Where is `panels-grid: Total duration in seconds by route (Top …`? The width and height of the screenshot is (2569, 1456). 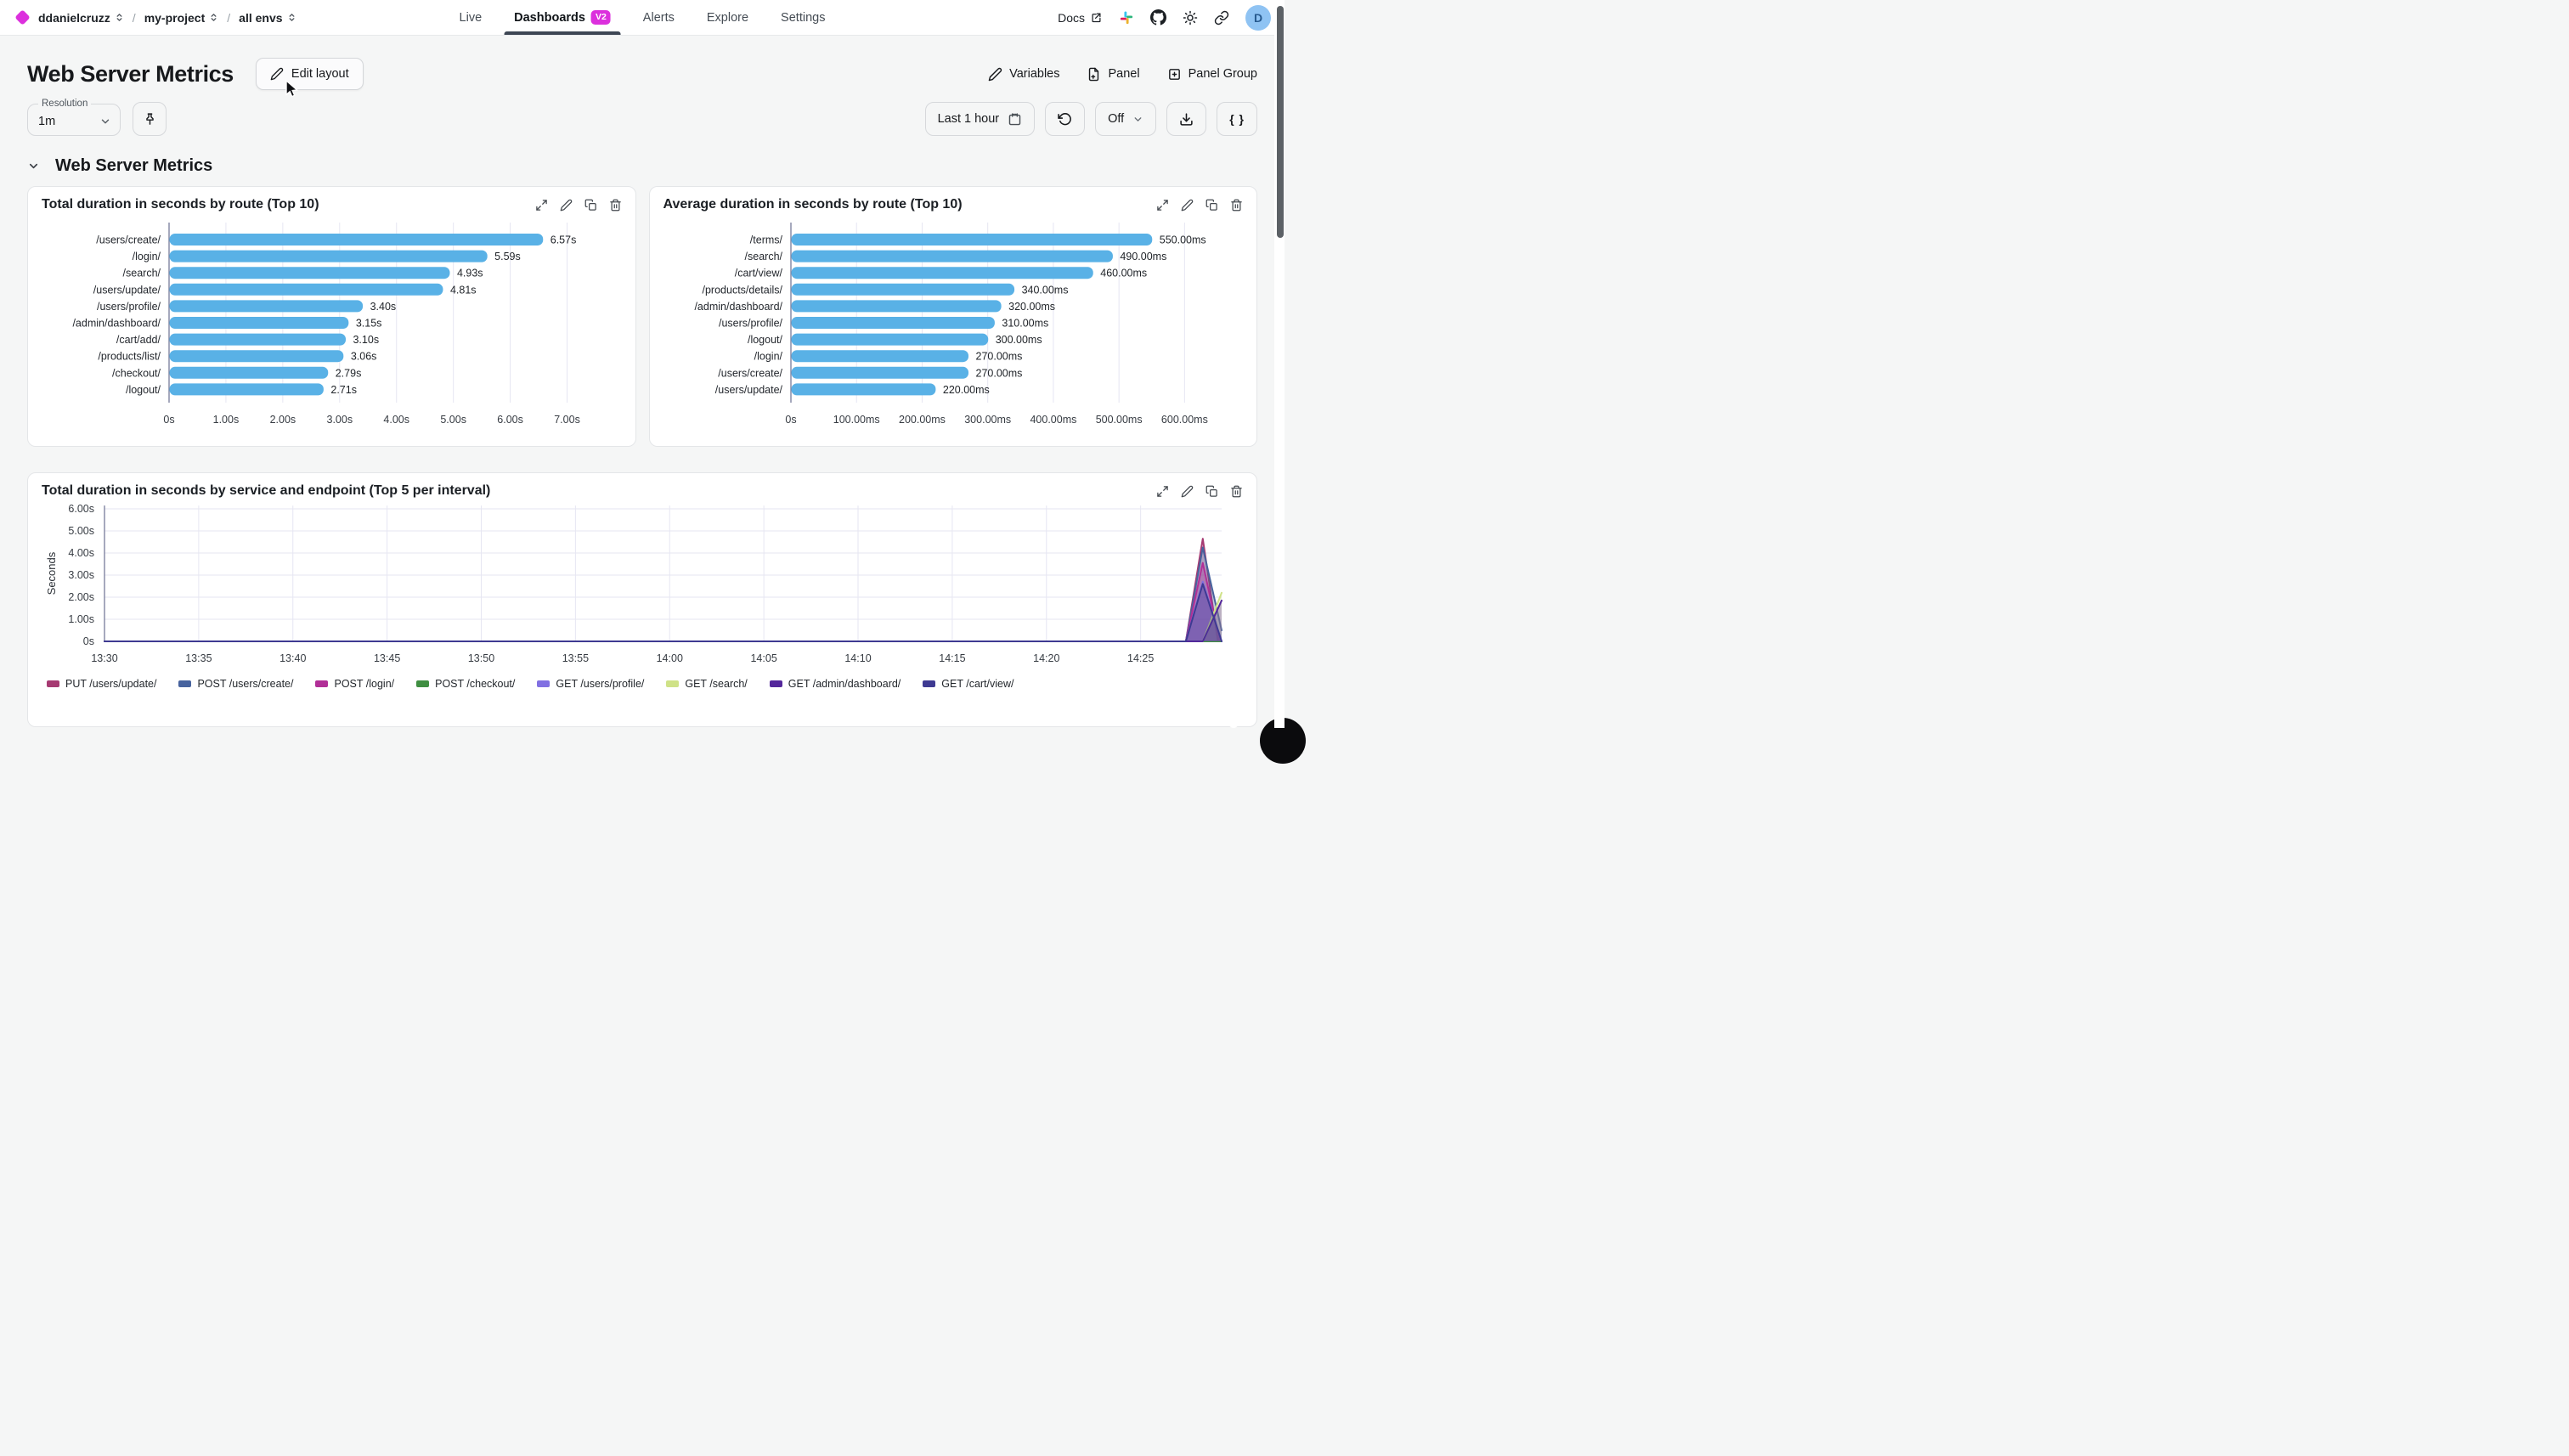
panels-grid: Total duration in seconds by route (Top … is located at coordinates (642, 316).